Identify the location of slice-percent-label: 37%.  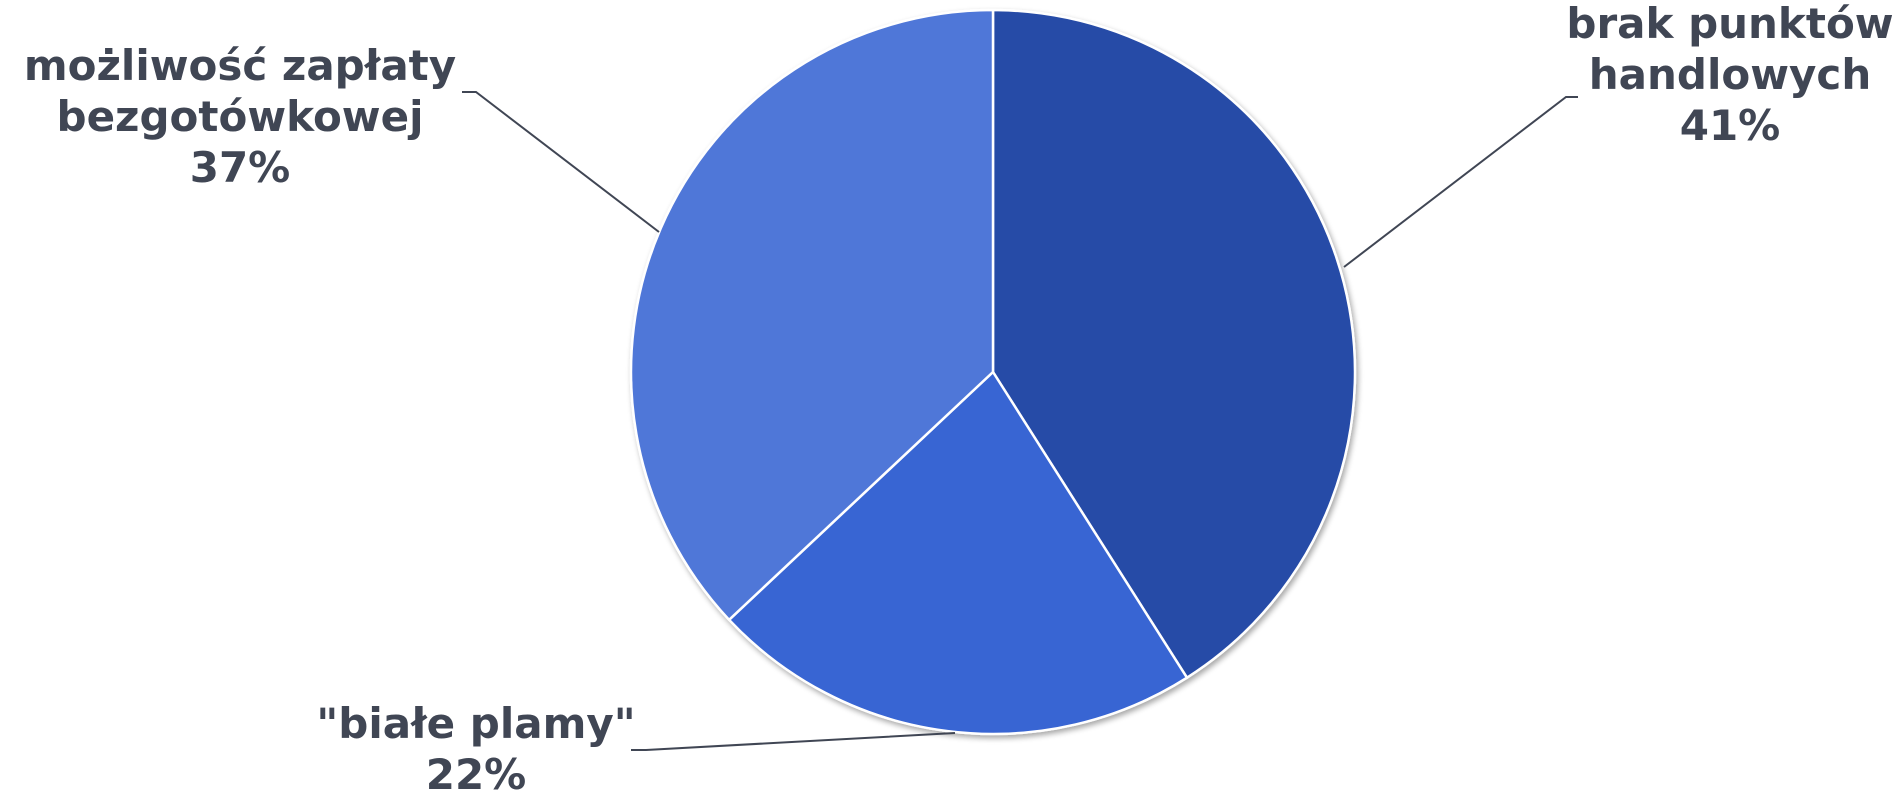
(240, 167).